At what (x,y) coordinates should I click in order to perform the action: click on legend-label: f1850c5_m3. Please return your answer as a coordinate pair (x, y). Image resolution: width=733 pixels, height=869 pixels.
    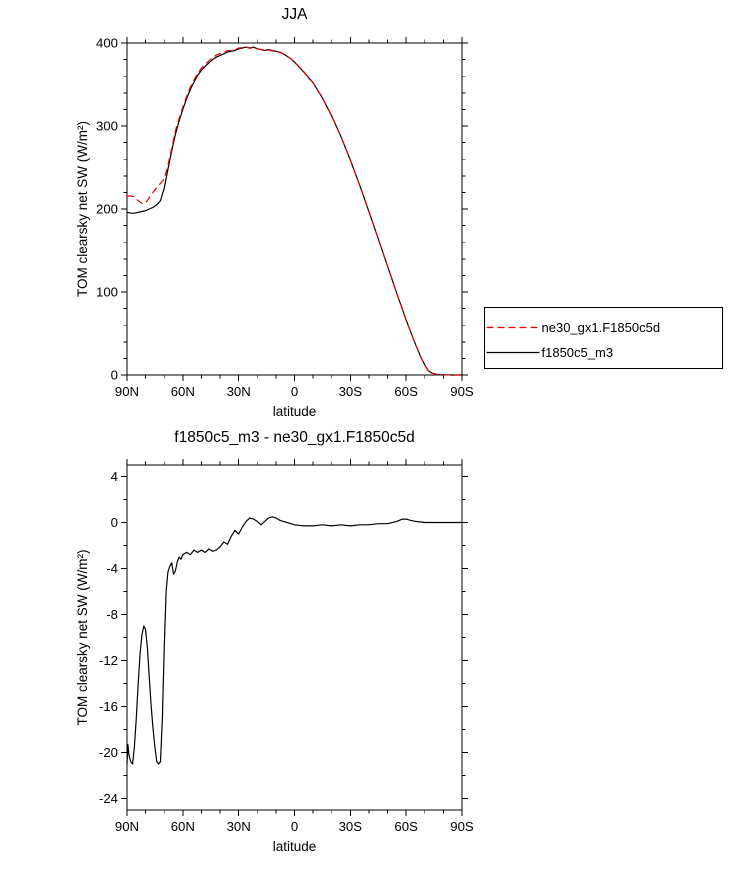
    Looking at the image, I should click on (578, 352).